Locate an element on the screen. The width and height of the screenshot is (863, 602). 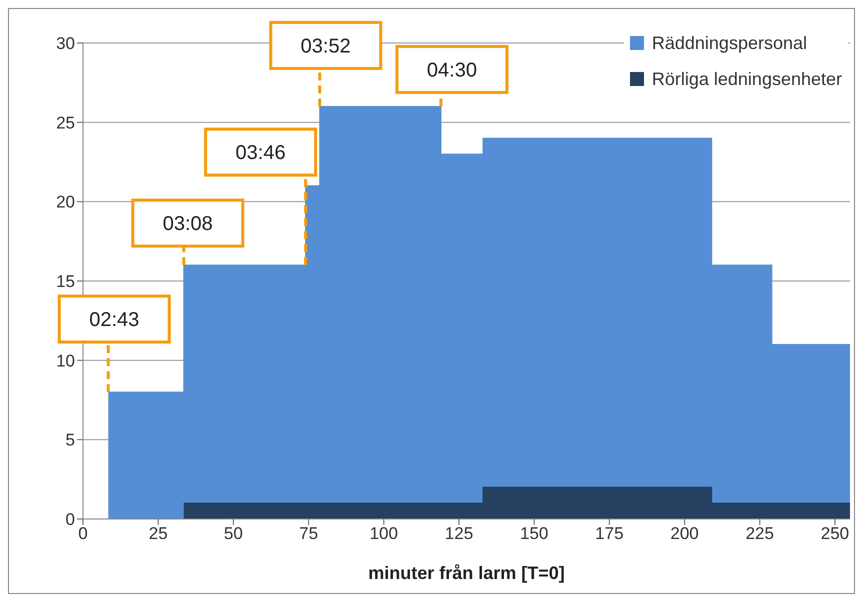
x-tick-label: 75 is located at coordinates (308, 534).